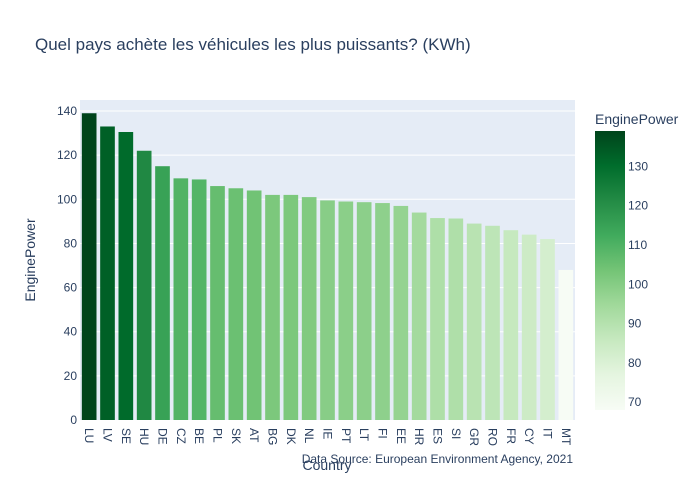 This screenshot has height=500, width=700. Describe the element at coordinates (273, 436) in the screenshot. I see `x-tick-label: BG` at that location.